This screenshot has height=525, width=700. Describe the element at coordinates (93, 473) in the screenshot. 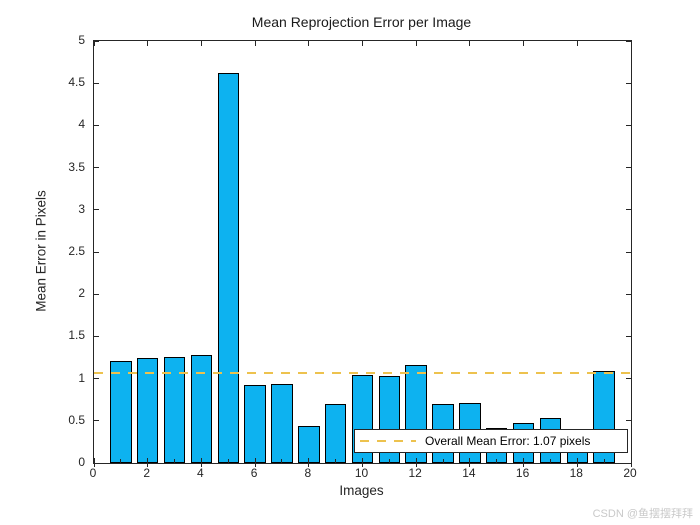

I see `x-tick-label-0: 0` at that location.